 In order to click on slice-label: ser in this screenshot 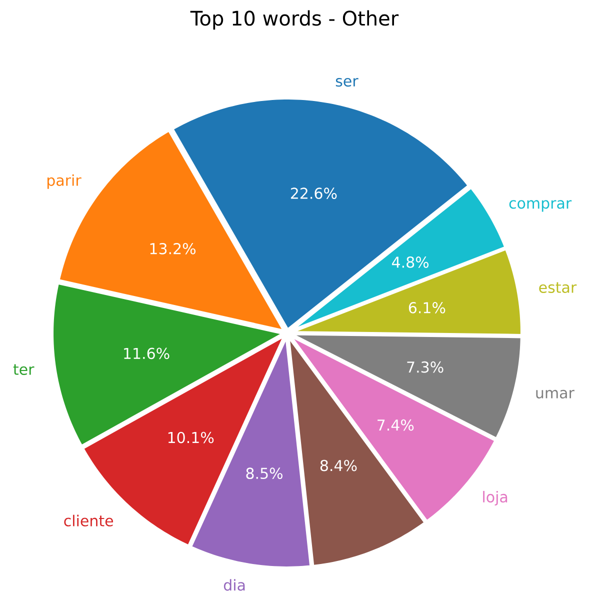, I will do `click(347, 82)`.